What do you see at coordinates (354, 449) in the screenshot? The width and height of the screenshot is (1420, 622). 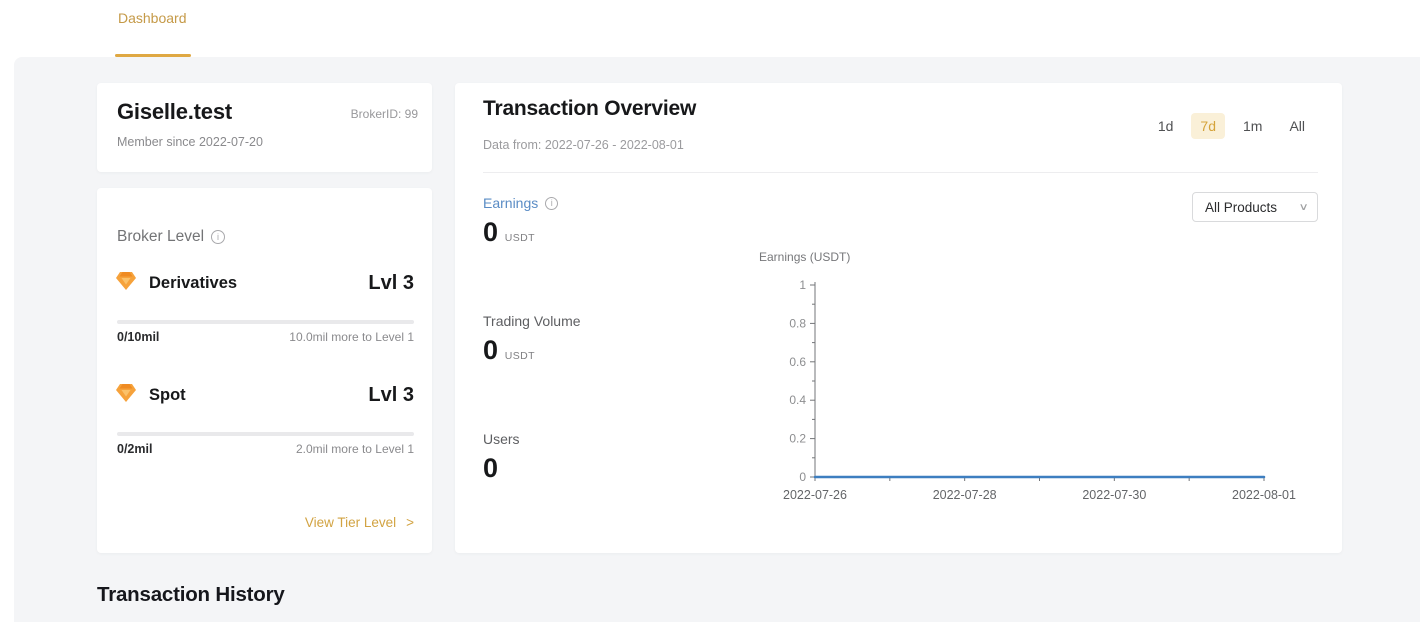 I see `spot-remaining-label: 2.0mil more to Level 1` at bounding box center [354, 449].